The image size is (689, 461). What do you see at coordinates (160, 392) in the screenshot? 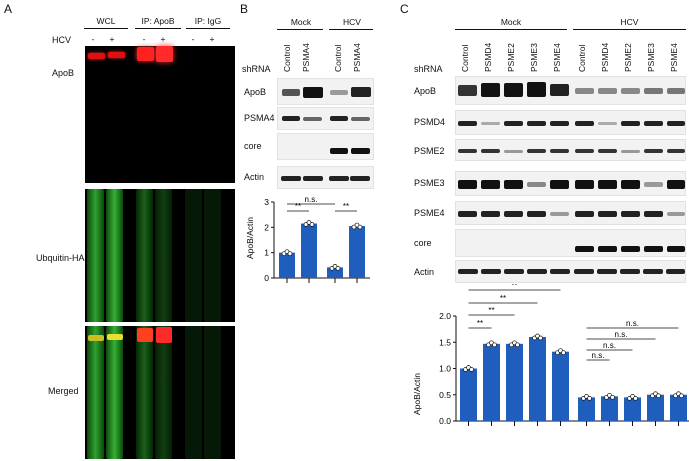
I see `blot-a-merged` at bounding box center [160, 392].